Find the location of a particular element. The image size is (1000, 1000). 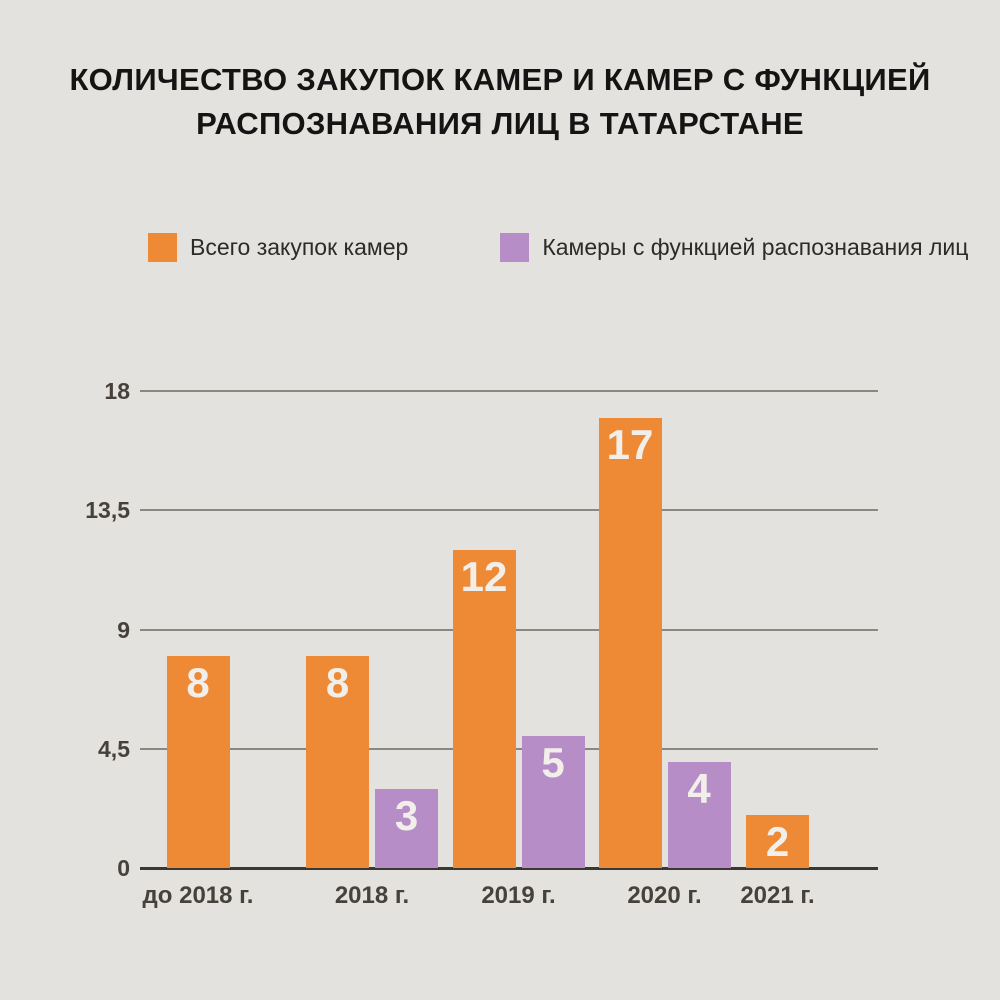

y-axis-tick-label: 18 is located at coordinates (117, 391).